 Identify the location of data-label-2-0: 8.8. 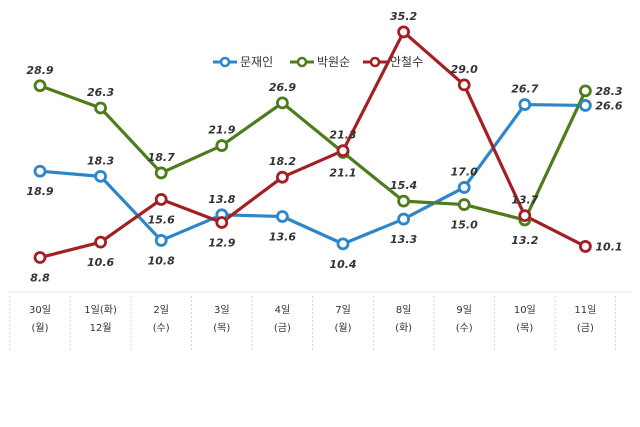
(40, 278).